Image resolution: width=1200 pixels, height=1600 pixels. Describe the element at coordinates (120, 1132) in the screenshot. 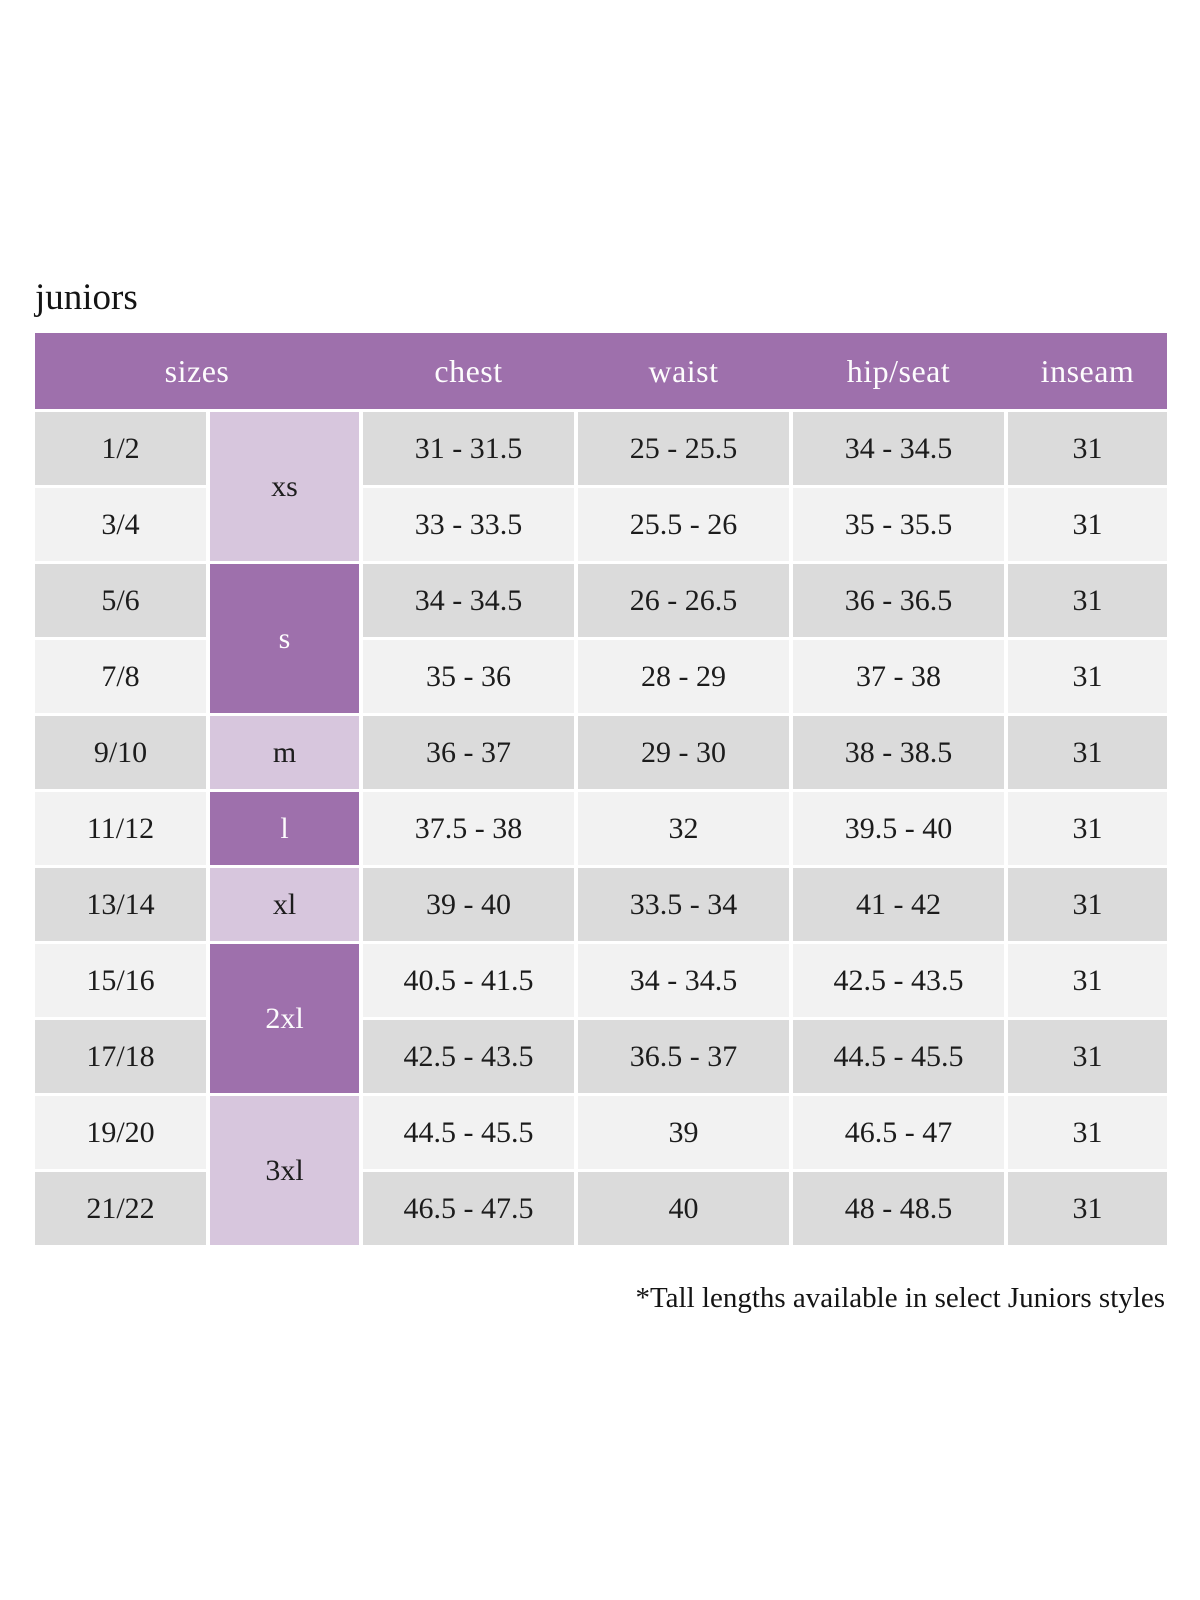

I see `size-cell: 19/20` at that location.